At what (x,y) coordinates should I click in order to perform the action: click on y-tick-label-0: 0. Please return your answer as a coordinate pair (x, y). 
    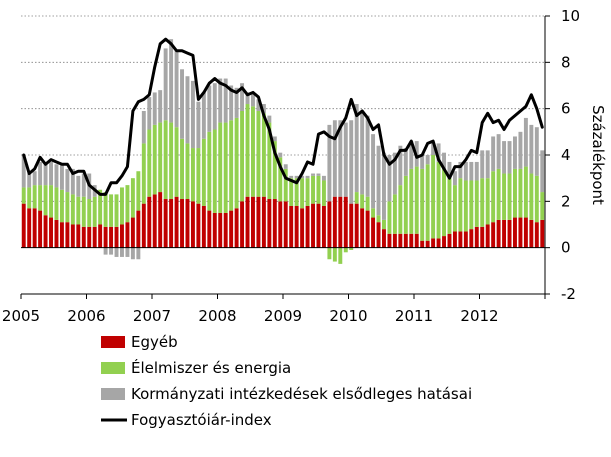
    Looking at the image, I should click on (566, 248).